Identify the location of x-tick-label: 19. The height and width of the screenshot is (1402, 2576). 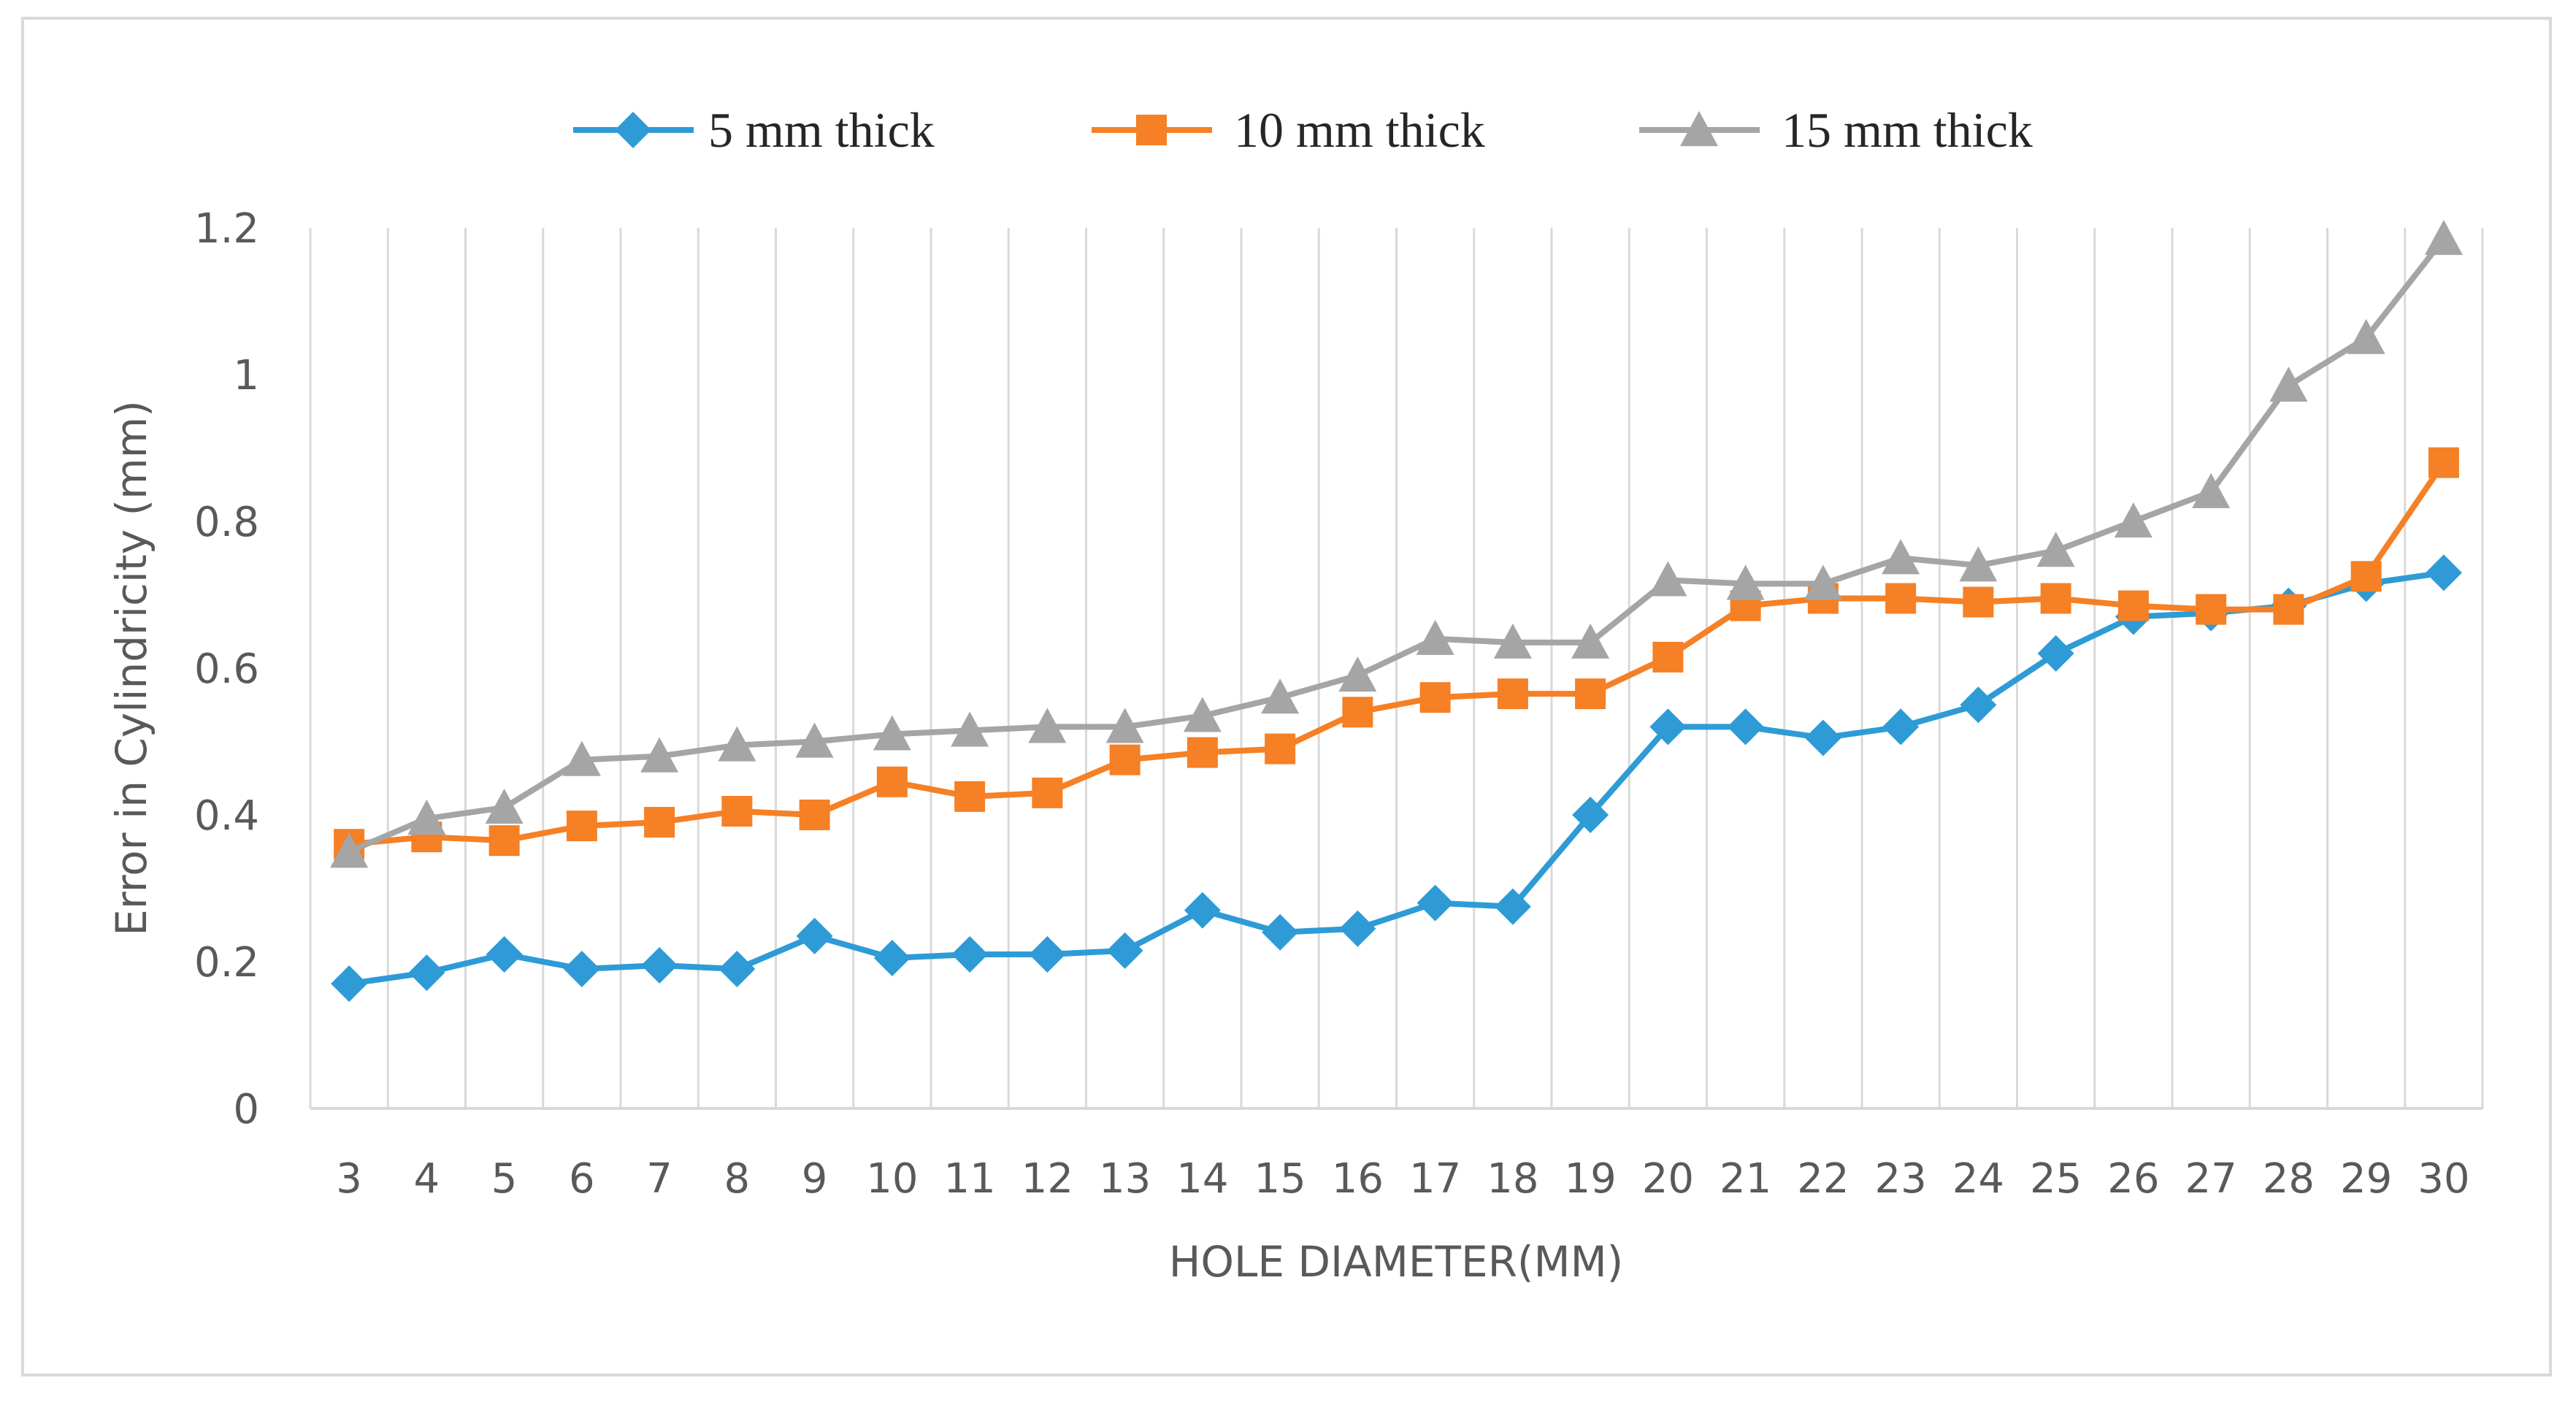
(1590, 1179).